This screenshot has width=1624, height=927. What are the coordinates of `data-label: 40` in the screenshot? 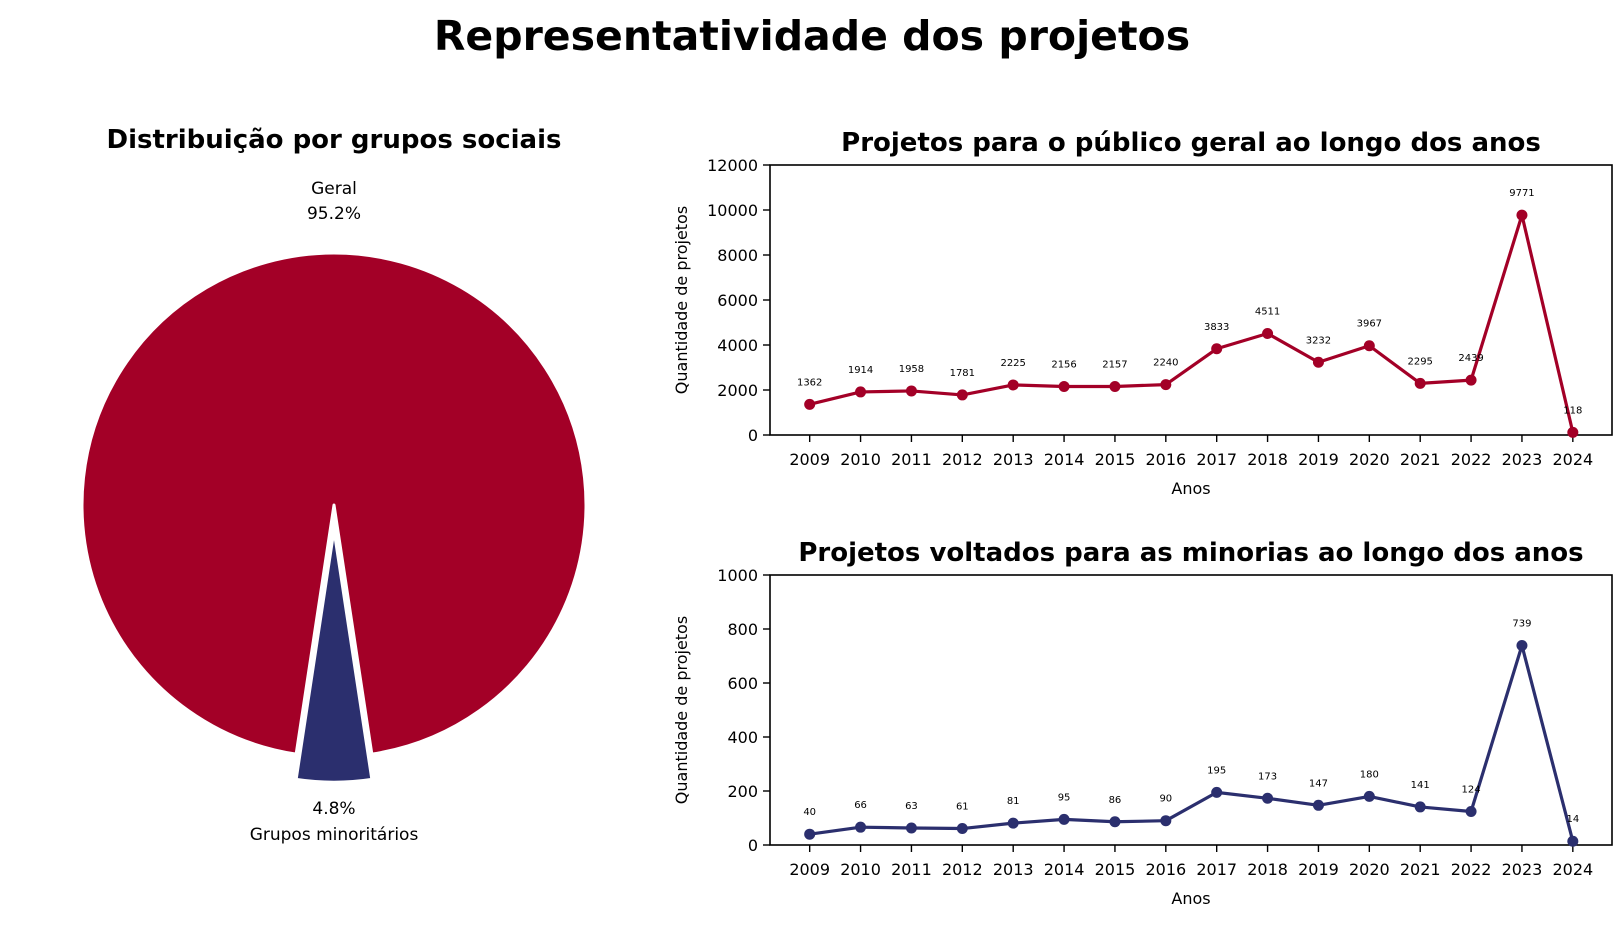 It's located at (809, 812).